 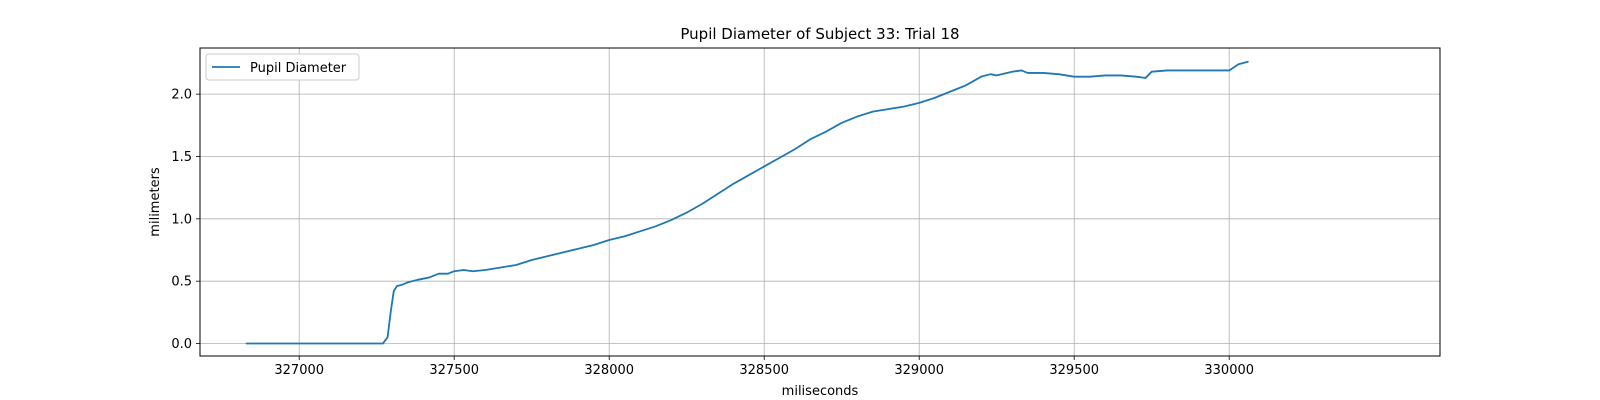 I want to click on y-tick-label: 1.5, so click(x=181, y=157).